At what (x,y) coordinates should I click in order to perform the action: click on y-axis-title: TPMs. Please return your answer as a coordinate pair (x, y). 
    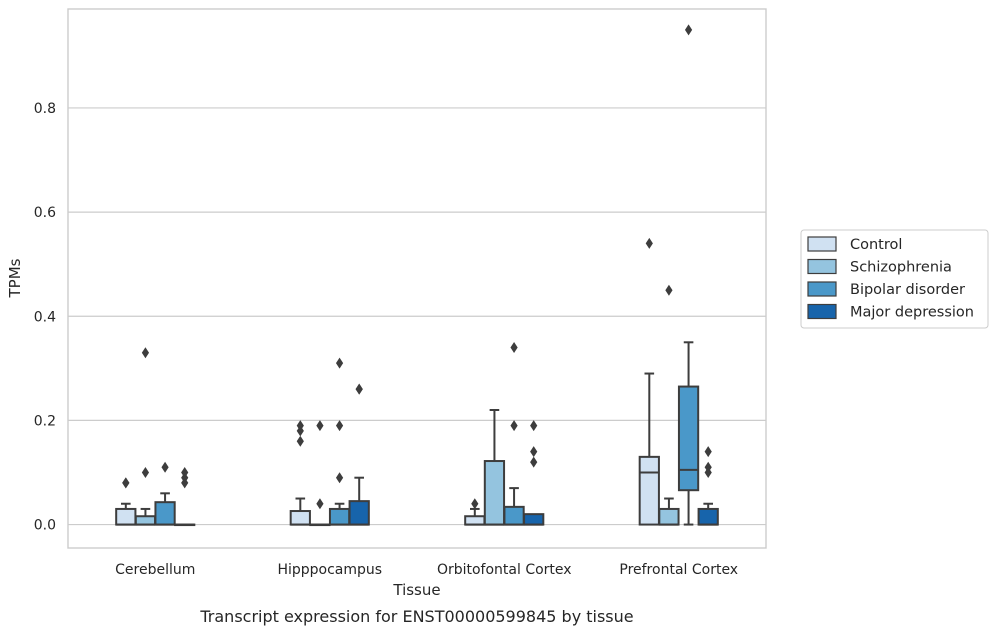
    Looking at the image, I should click on (15, 278).